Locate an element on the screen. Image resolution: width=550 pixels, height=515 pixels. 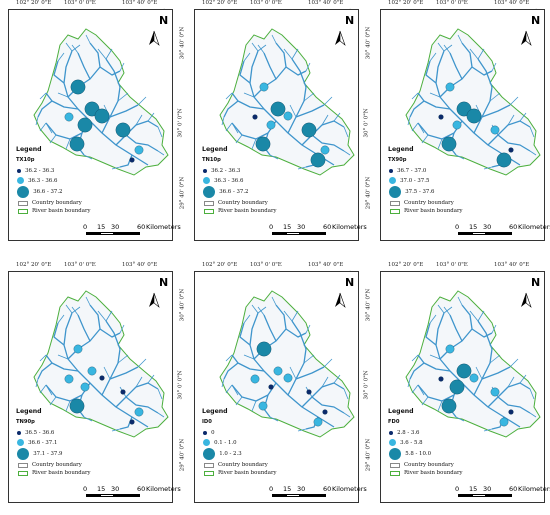
latitude-label: 30° 0' 0"N is located at coordinates (366, 123).